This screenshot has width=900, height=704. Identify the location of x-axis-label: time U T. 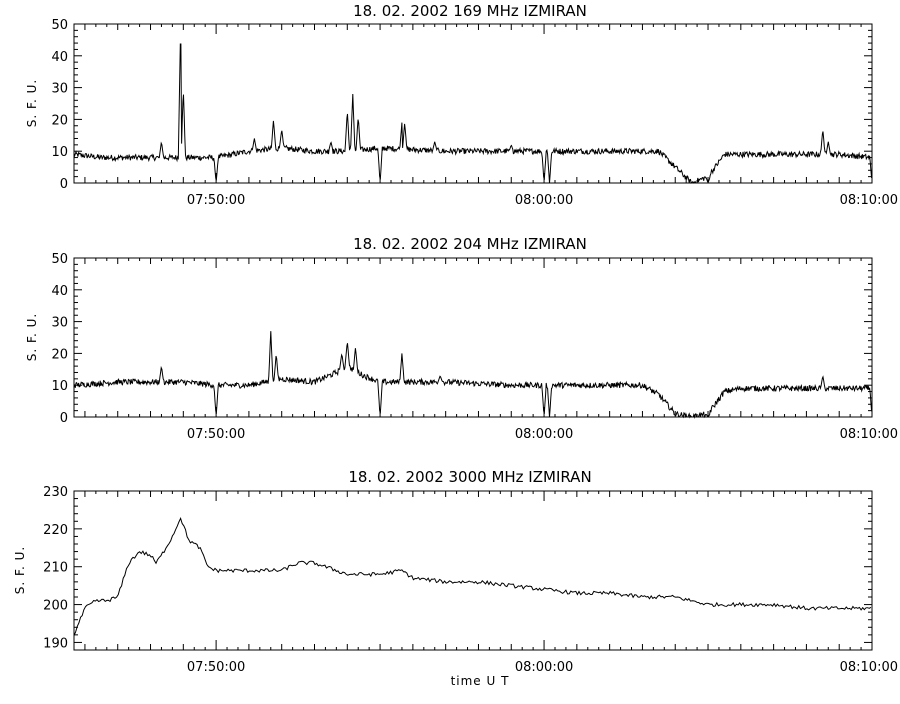
(480, 681).